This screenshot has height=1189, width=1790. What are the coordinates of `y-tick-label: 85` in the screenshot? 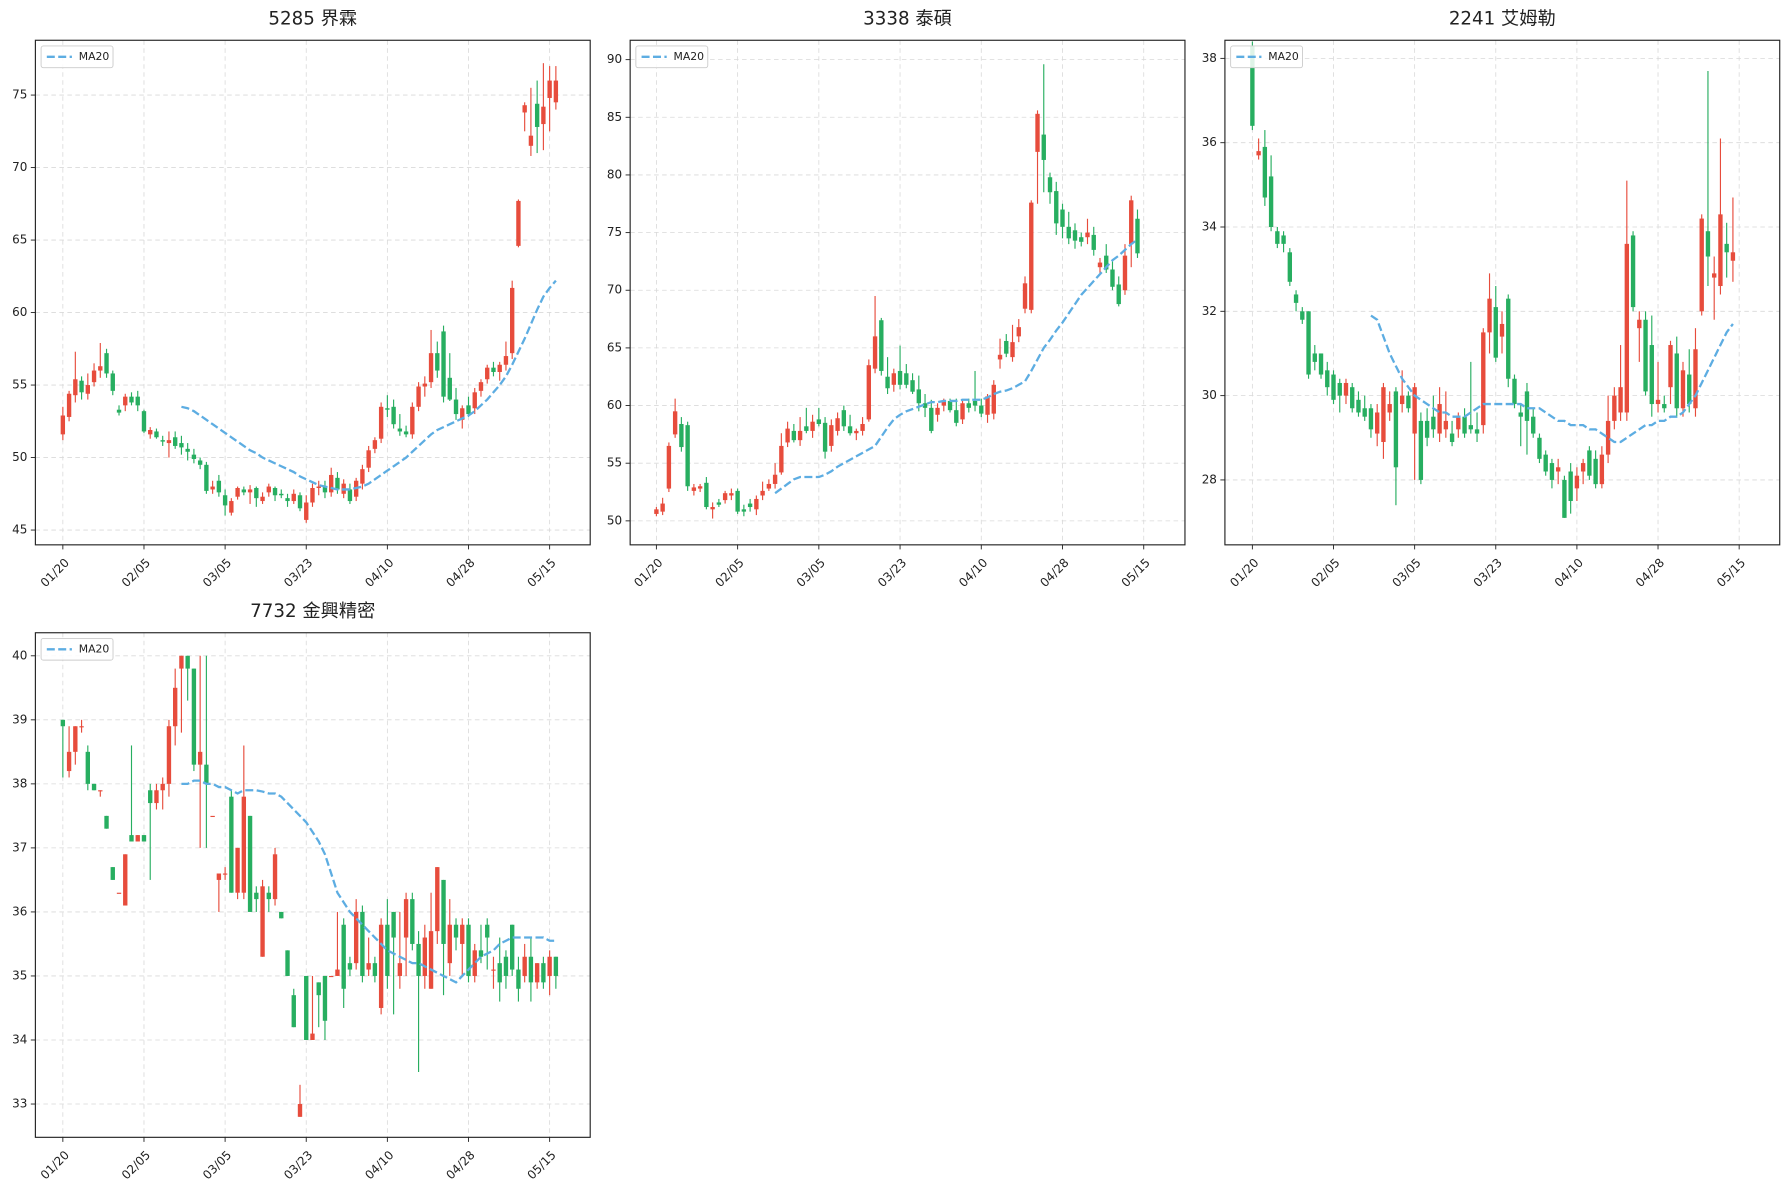 It's located at (614, 117).